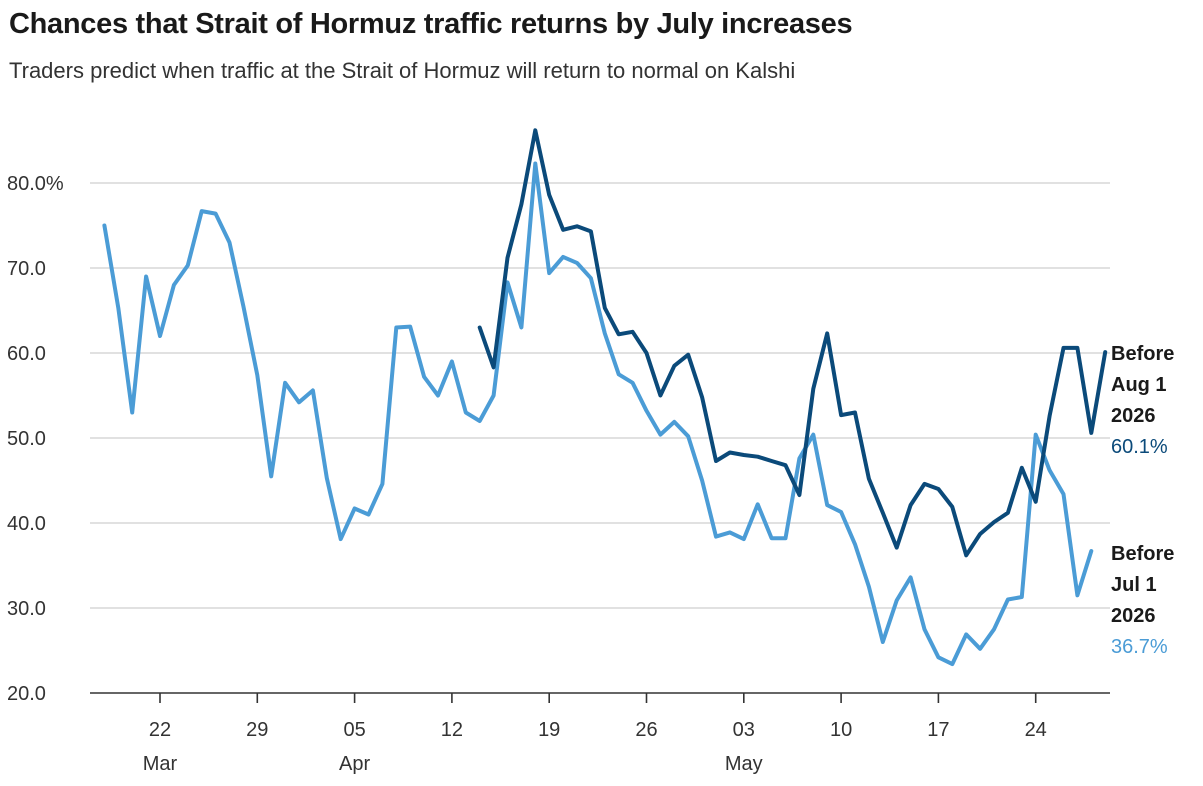 The image size is (1203, 786). What do you see at coordinates (1142, 500) in the screenshot?
I see `series-end-labels: Before Aug 1 2026 60.1% Before Jul 1 2026 36.7%` at bounding box center [1142, 500].